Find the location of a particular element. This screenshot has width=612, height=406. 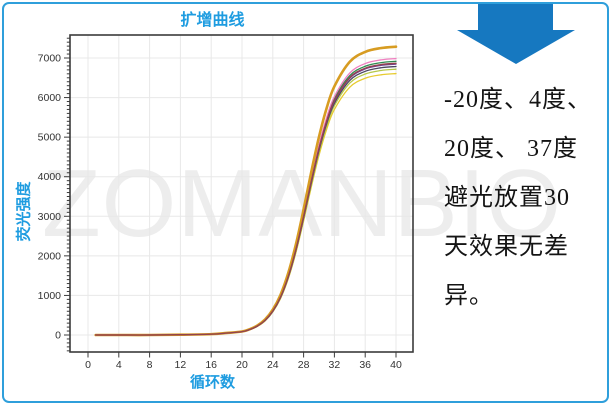

svg-text: 7000 is located at coordinates (50, 59).